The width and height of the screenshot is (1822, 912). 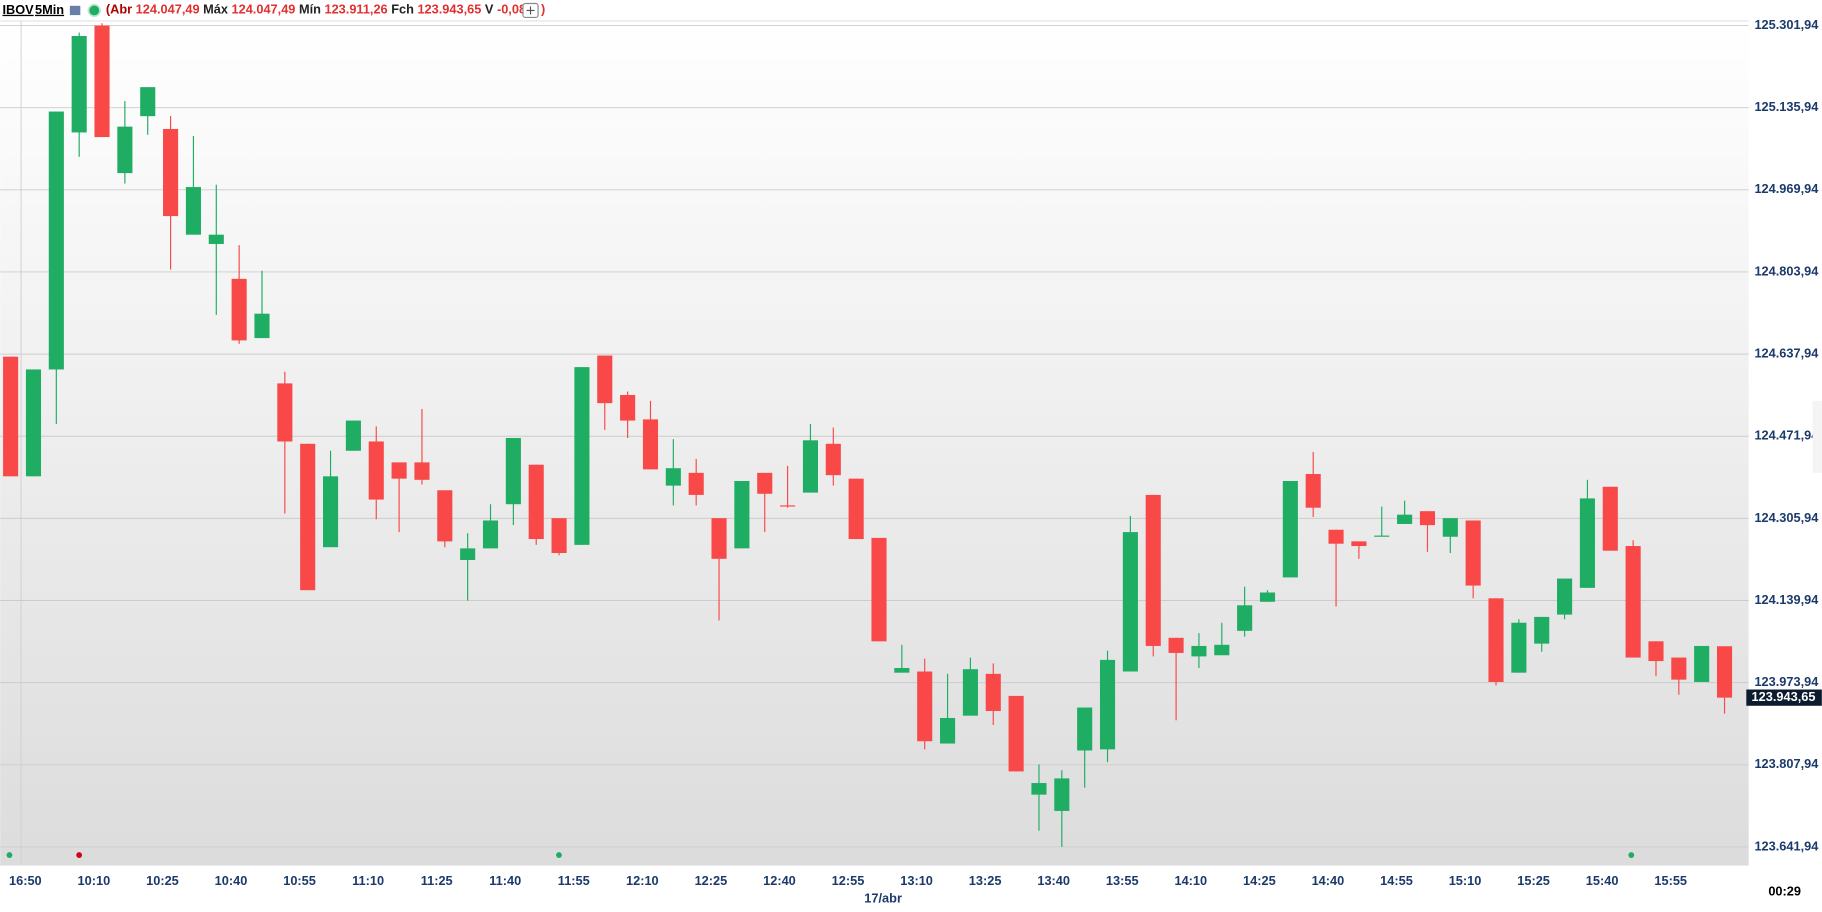 I want to click on x-tick-label: 14:25, so click(x=1259, y=880).